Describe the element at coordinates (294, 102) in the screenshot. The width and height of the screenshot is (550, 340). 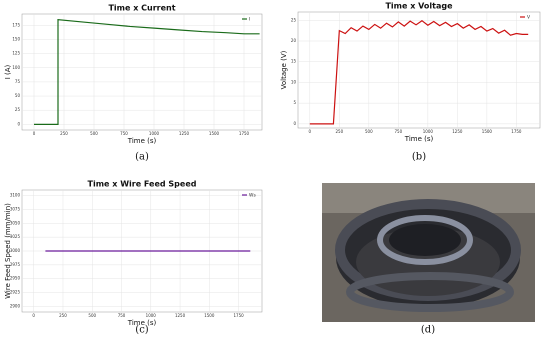
I see `y-tick-label: 5` at that location.